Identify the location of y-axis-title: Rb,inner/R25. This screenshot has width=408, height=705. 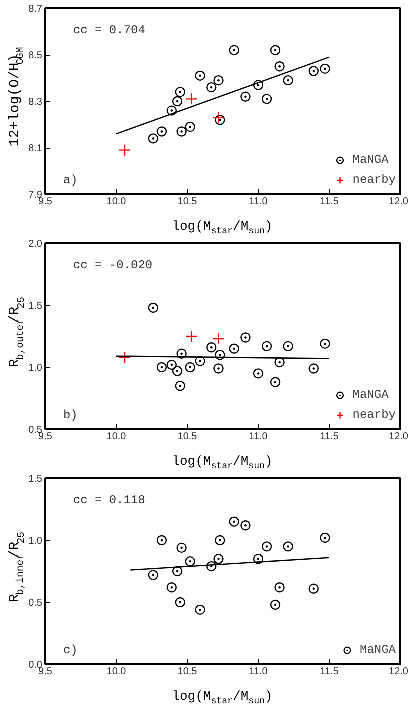
(17, 567).